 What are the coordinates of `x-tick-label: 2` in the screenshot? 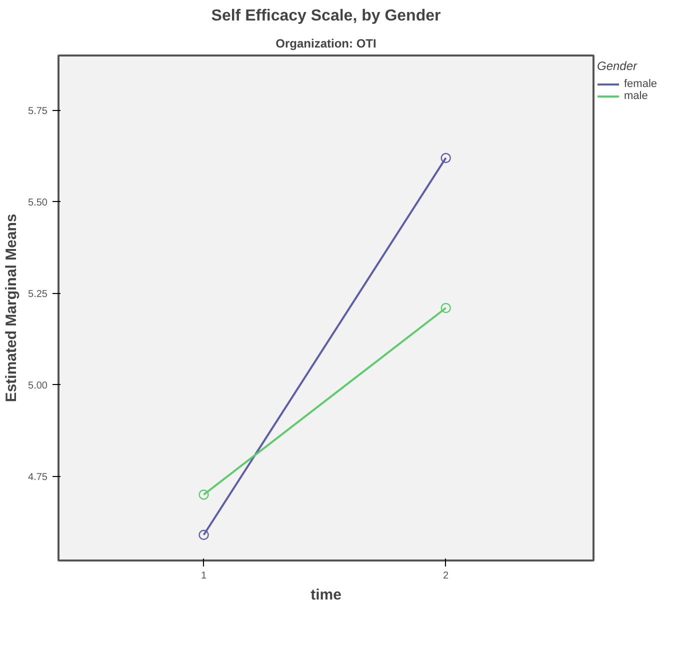 It's located at (446, 576).